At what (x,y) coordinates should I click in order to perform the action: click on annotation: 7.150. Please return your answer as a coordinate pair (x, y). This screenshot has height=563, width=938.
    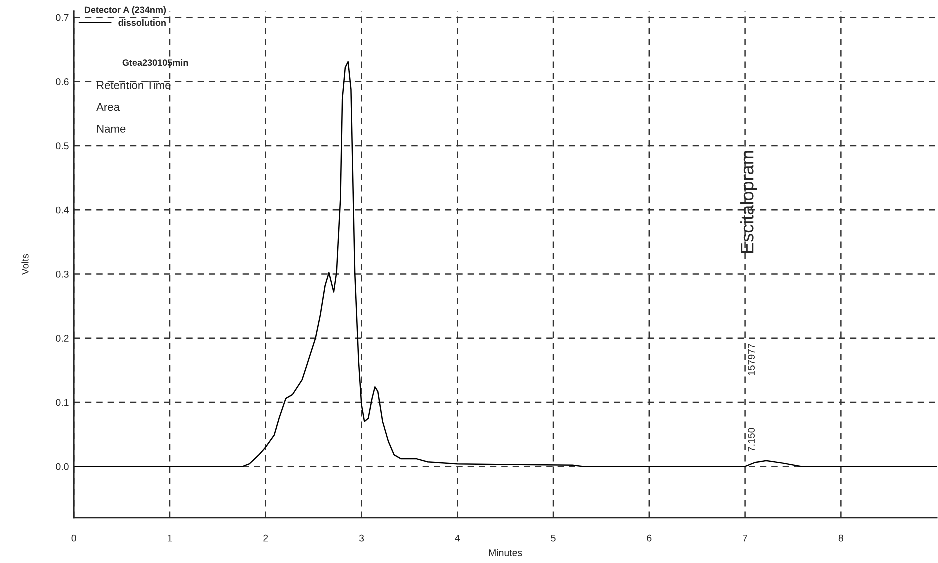
    Looking at the image, I should click on (751, 440).